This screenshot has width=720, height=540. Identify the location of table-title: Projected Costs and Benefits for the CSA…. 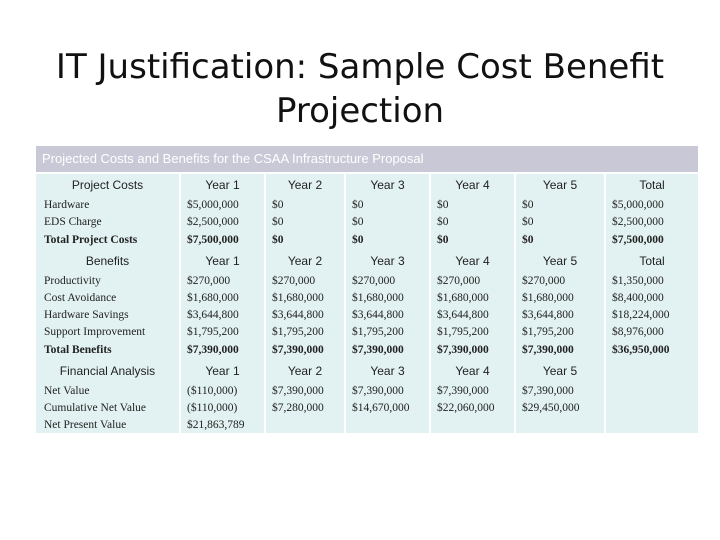
(367, 160).